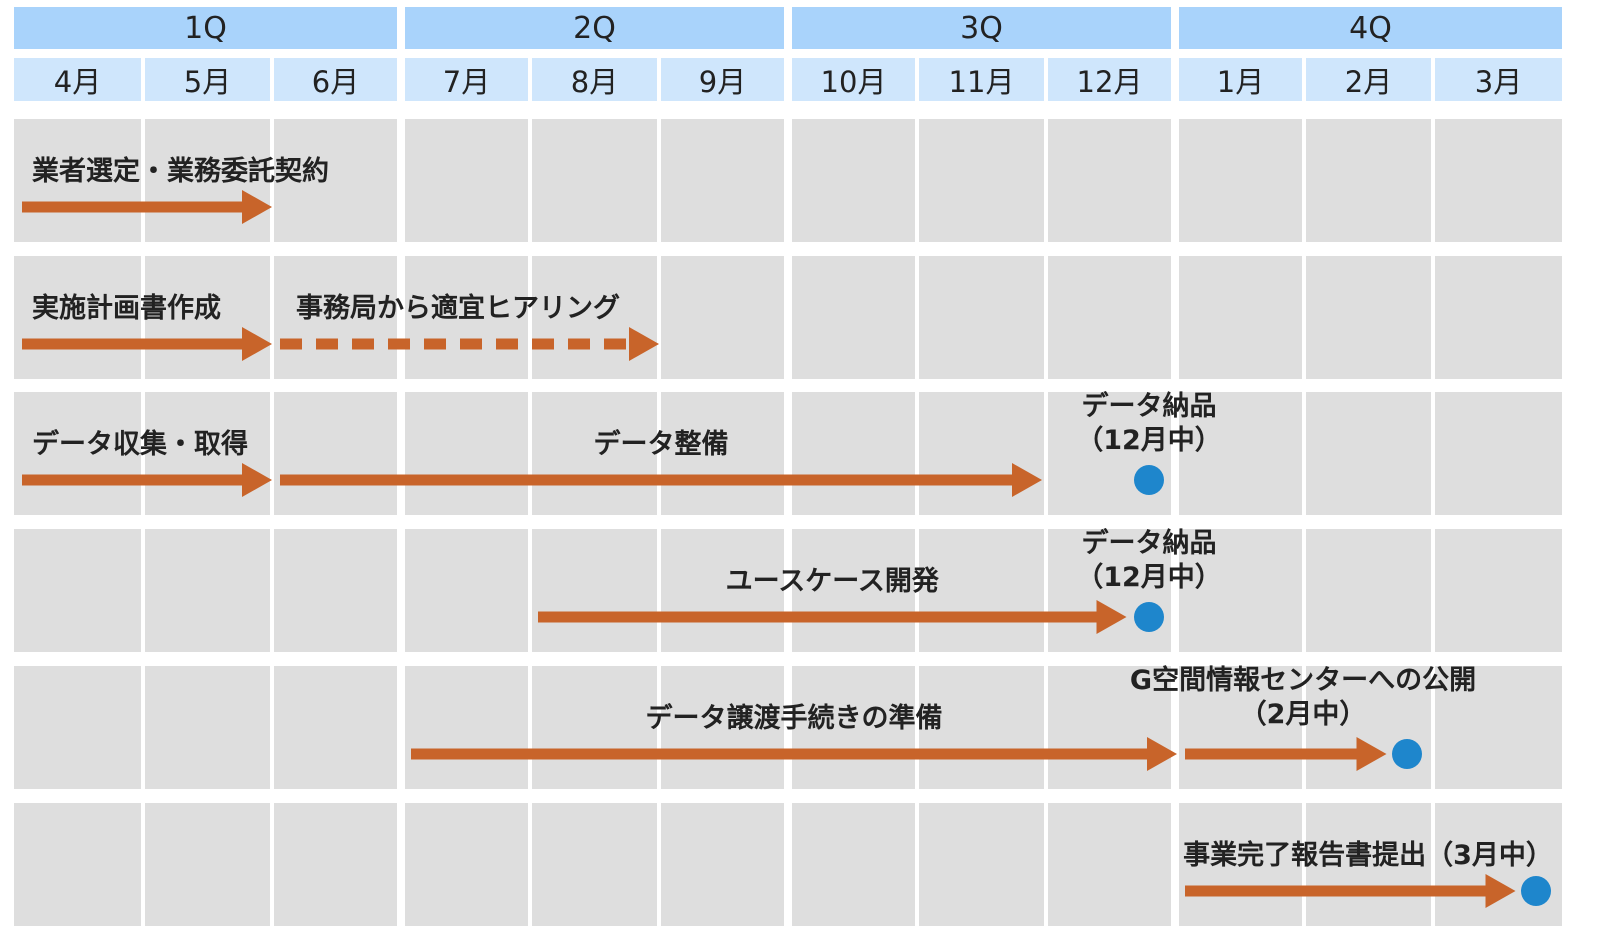  What do you see at coordinates (335, 79) in the screenshot?
I see `month-header: 6月` at bounding box center [335, 79].